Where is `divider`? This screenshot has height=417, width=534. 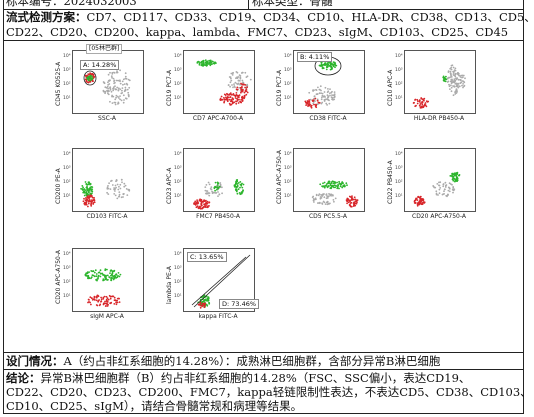 divider is located at coordinates (263, 9).